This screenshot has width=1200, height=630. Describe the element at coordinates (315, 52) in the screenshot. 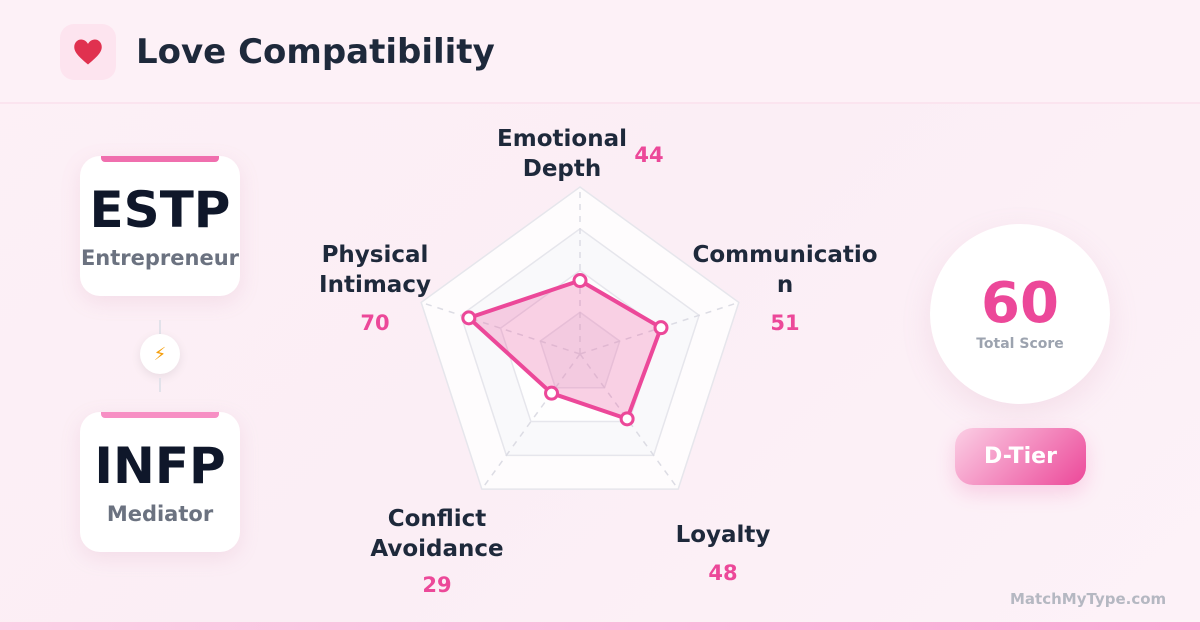

I see `page-title: Love Compatibility` at that location.